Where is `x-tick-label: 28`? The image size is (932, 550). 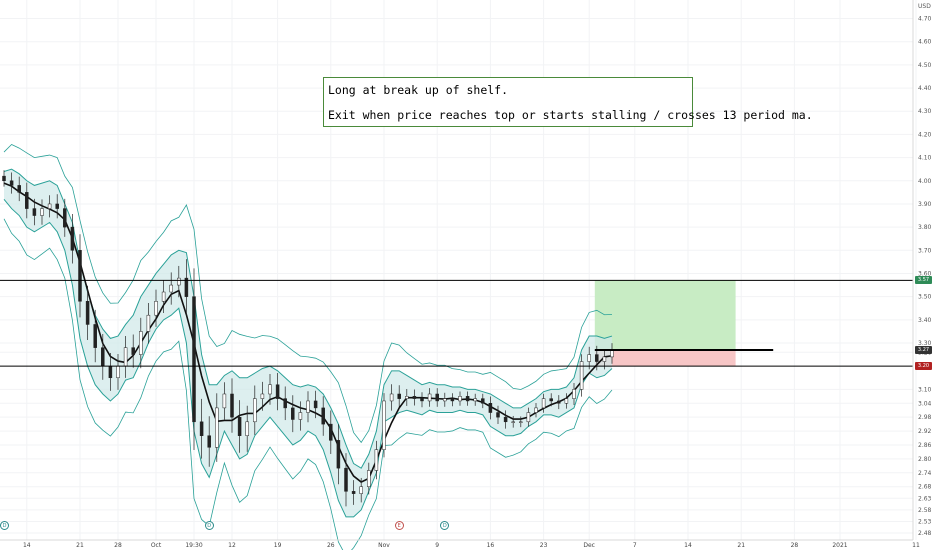 x-tick-label: 28 is located at coordinates (118, 545).